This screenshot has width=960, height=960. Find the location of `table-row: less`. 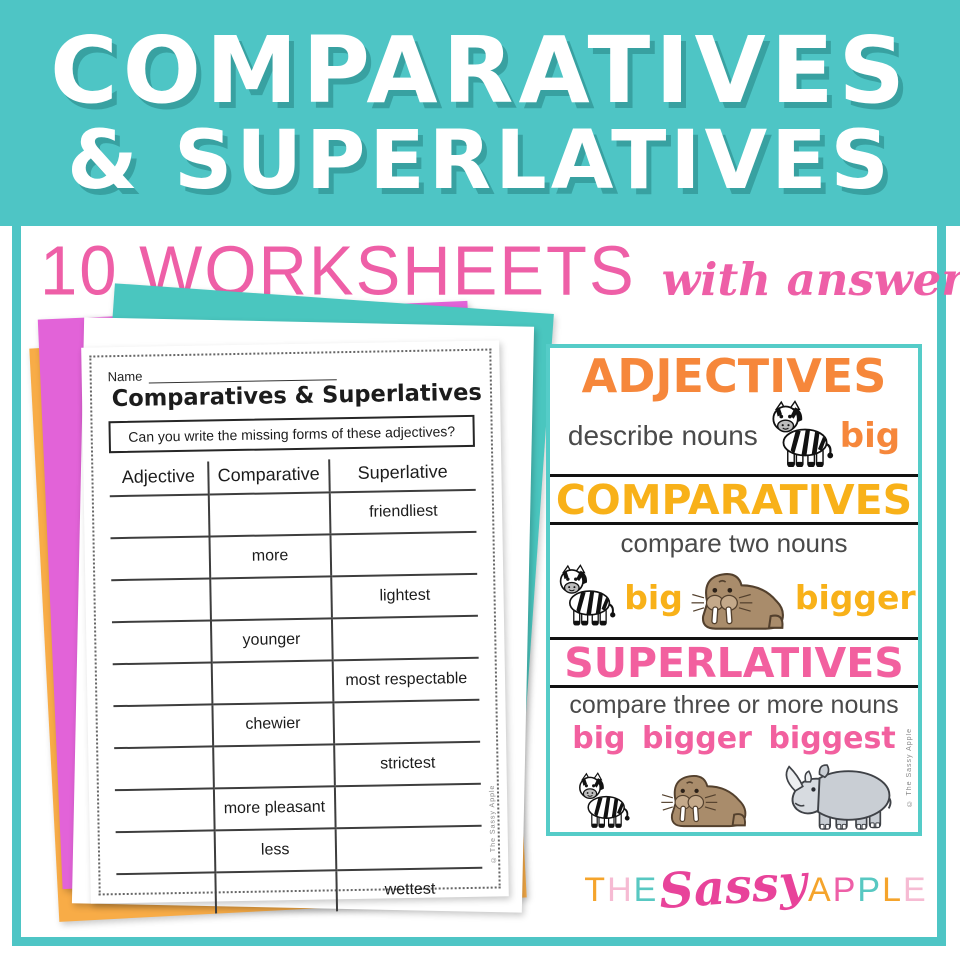

table-row: less is located at coordinates (299, 850).